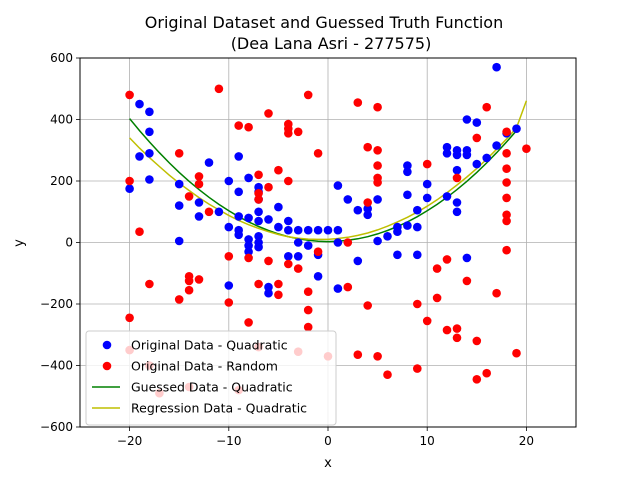  What do you see at coordinates (56, 304) in the screenshot?
I see `y-tick-label: −200` at bounding box center [56, 304].